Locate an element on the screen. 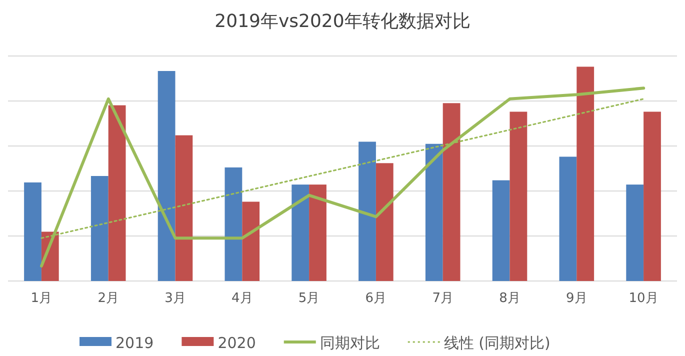 Image resolution: width=685 pixels, height=356 pixels. x-tick-label: 6月 is located at coordinates (376, 298).